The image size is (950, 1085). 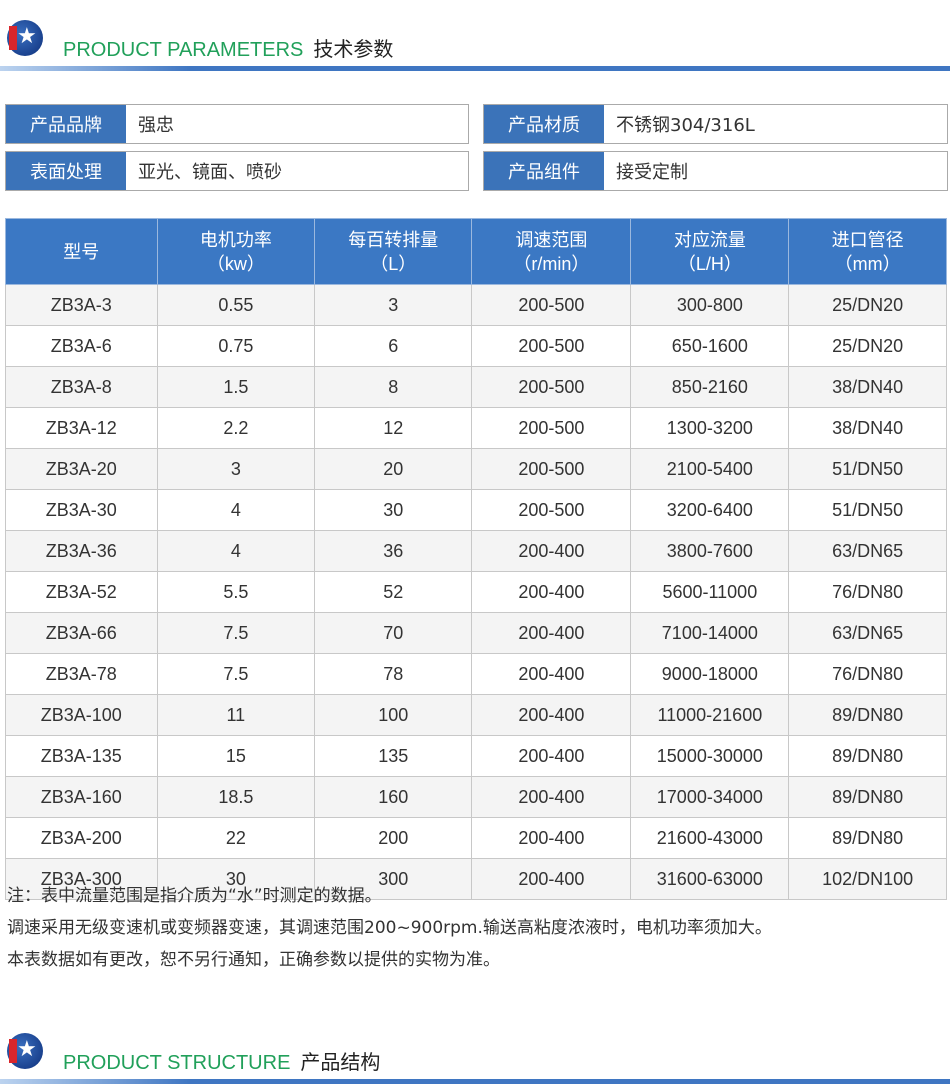 I want to click on table-cell: 7100-14000, so click(x=710, y=633).